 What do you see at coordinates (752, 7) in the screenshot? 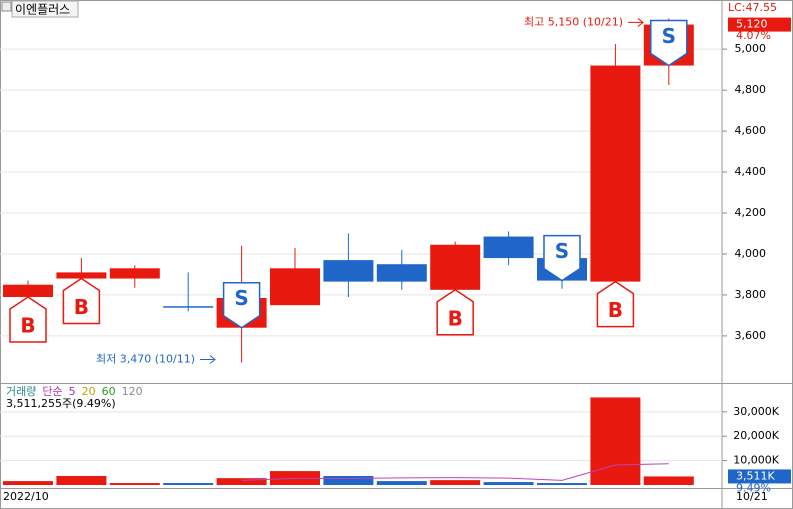
I see `lc-label: LC:47.55` at bounding box center [752, 7].